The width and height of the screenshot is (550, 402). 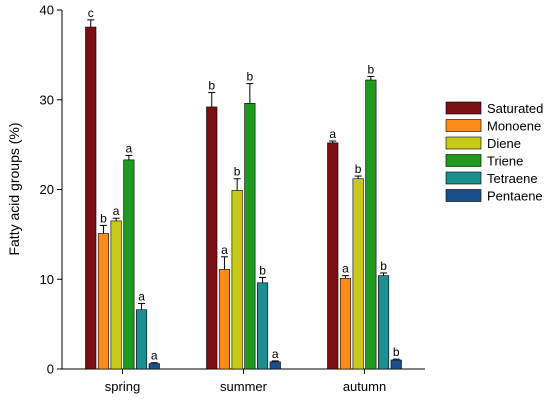 What do you see at coordinates (275, 365) in the screenshot?
I see `bar-pentaene-summer` at bounding box center [275, 365].